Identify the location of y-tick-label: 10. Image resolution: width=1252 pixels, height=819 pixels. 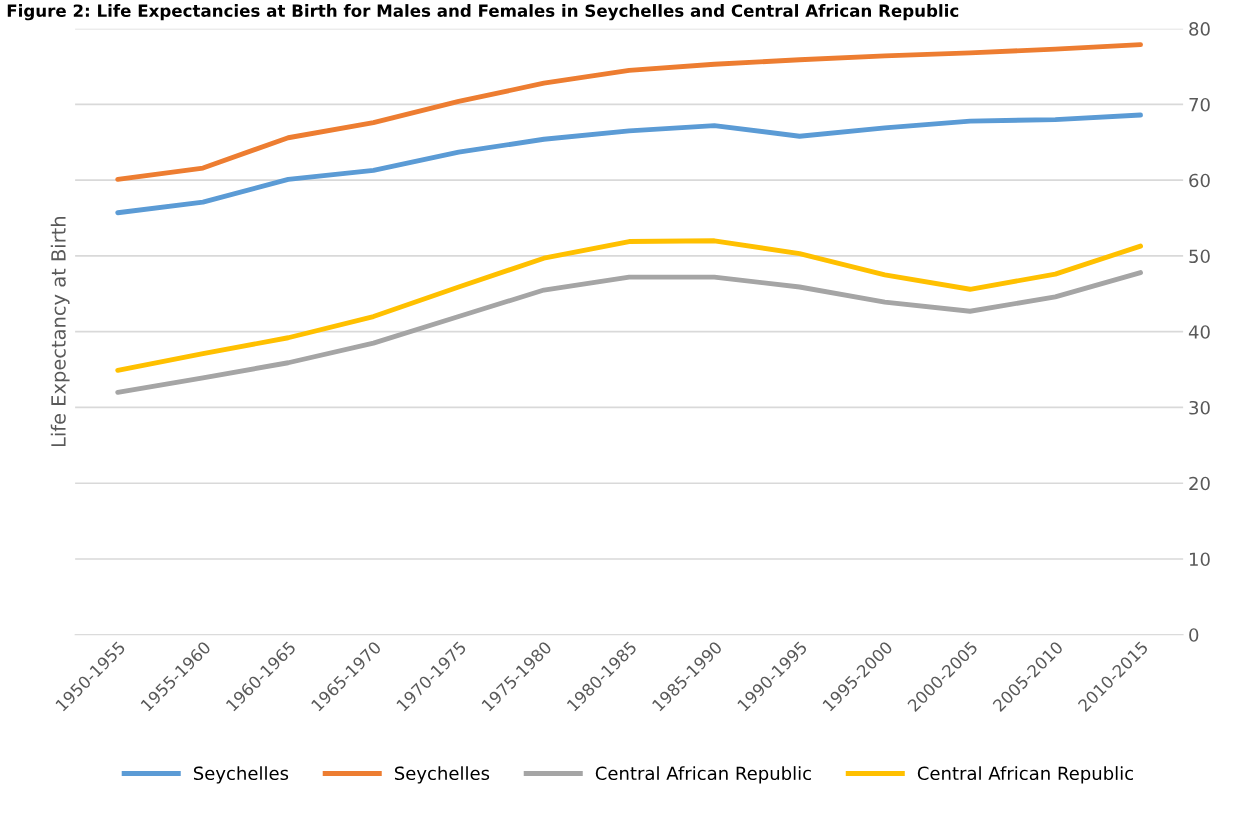
(1199, 559).